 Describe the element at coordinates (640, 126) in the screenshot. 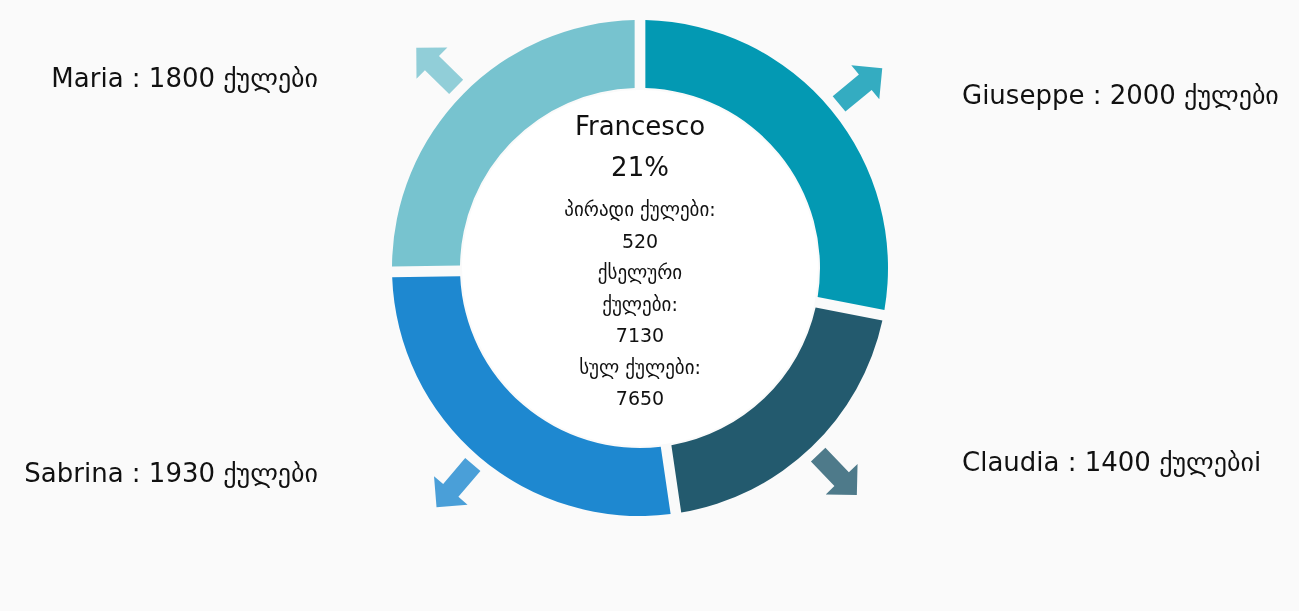

I see `text: Francesco` at that location.